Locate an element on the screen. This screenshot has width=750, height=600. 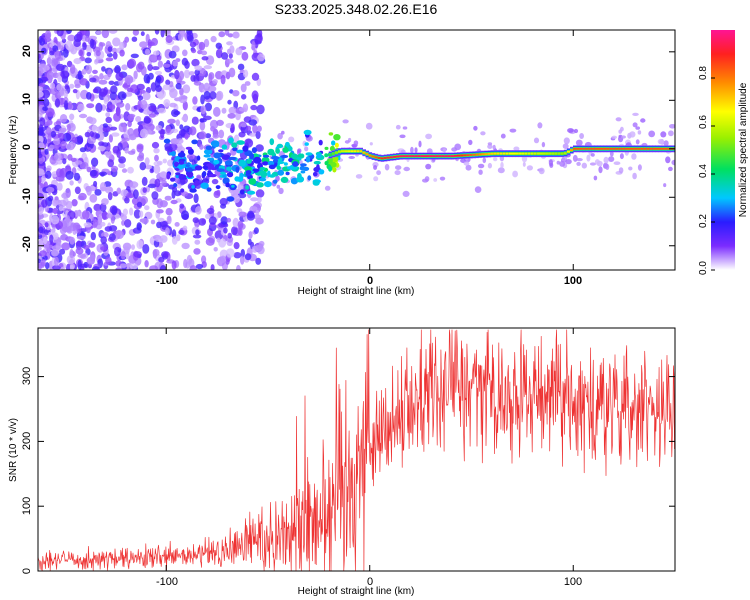
colorbar-tick-label-4: 0.8 is located at coordinates (703, 73).